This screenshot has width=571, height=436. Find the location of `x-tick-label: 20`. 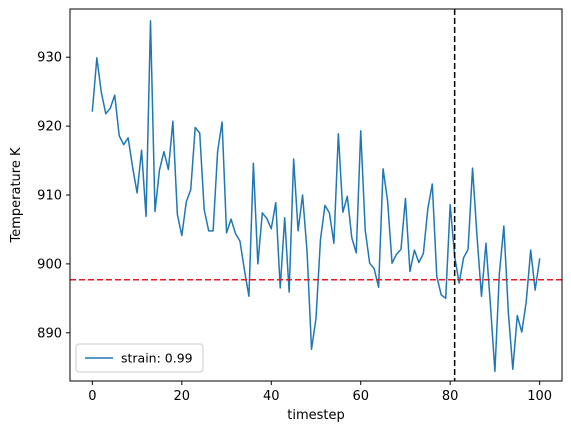

x-tick-label: 20 is located at coordinates (182, 396).